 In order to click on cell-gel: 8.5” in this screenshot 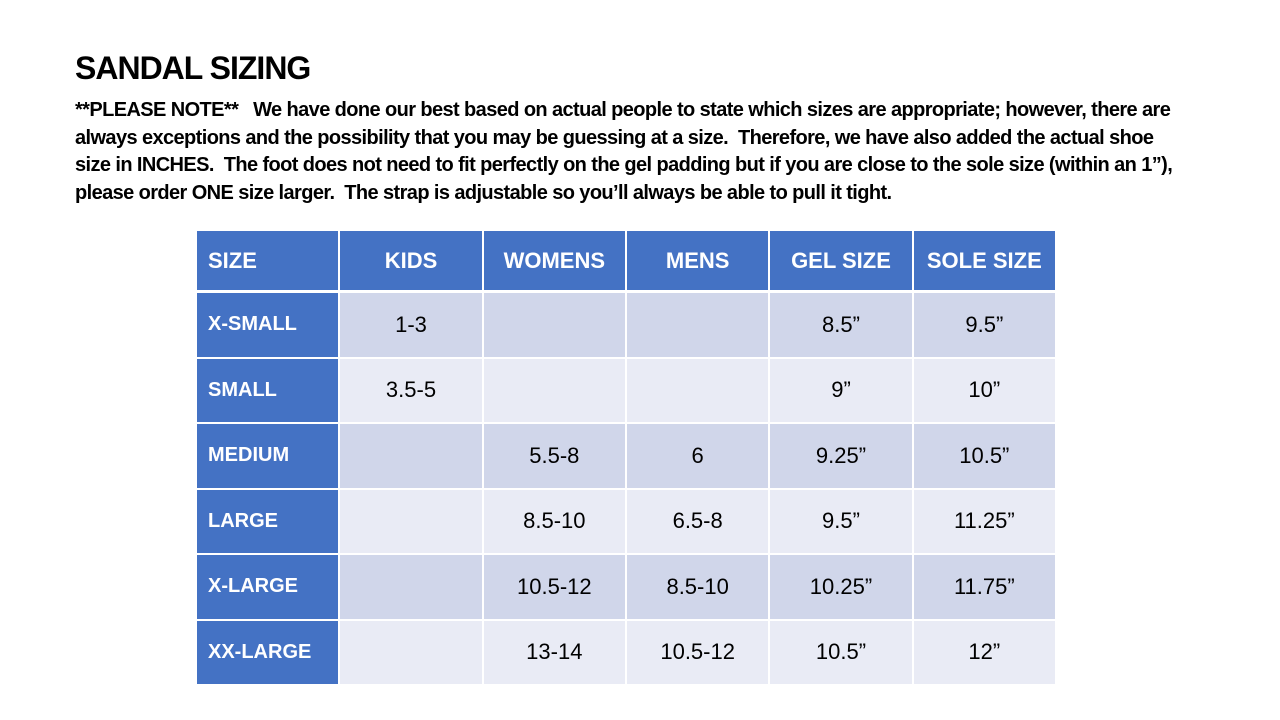, I will do `click(841, 325)`.